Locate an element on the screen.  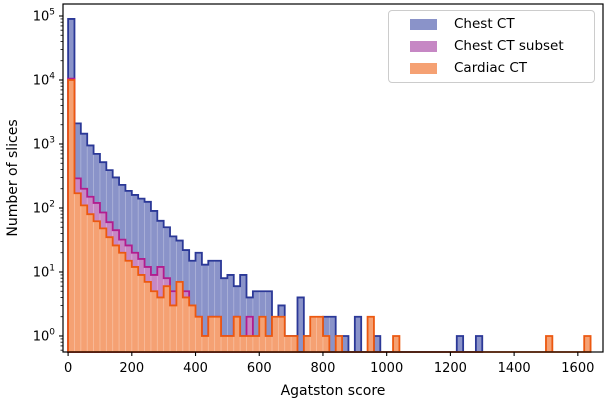
legend-label: Chest CT is located at coordinates (484, 23).